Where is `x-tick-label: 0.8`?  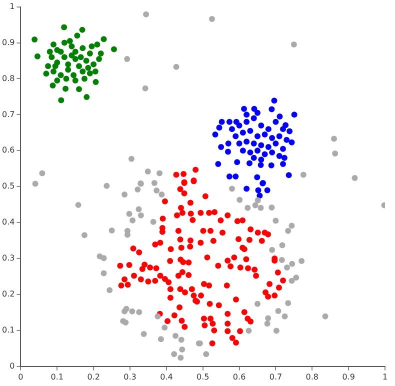
x-tick-label: 0.8 is located at coordinates (312, 377).